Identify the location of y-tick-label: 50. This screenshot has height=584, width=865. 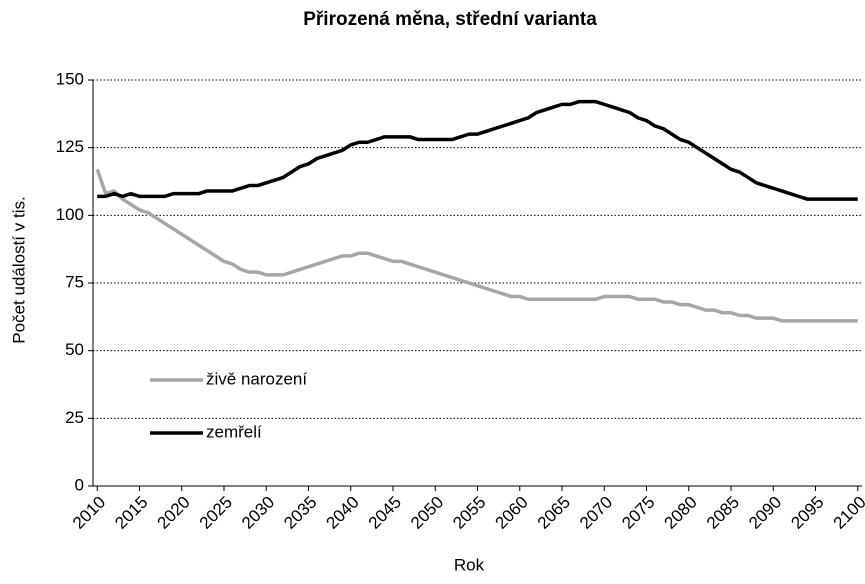
(74, 349).